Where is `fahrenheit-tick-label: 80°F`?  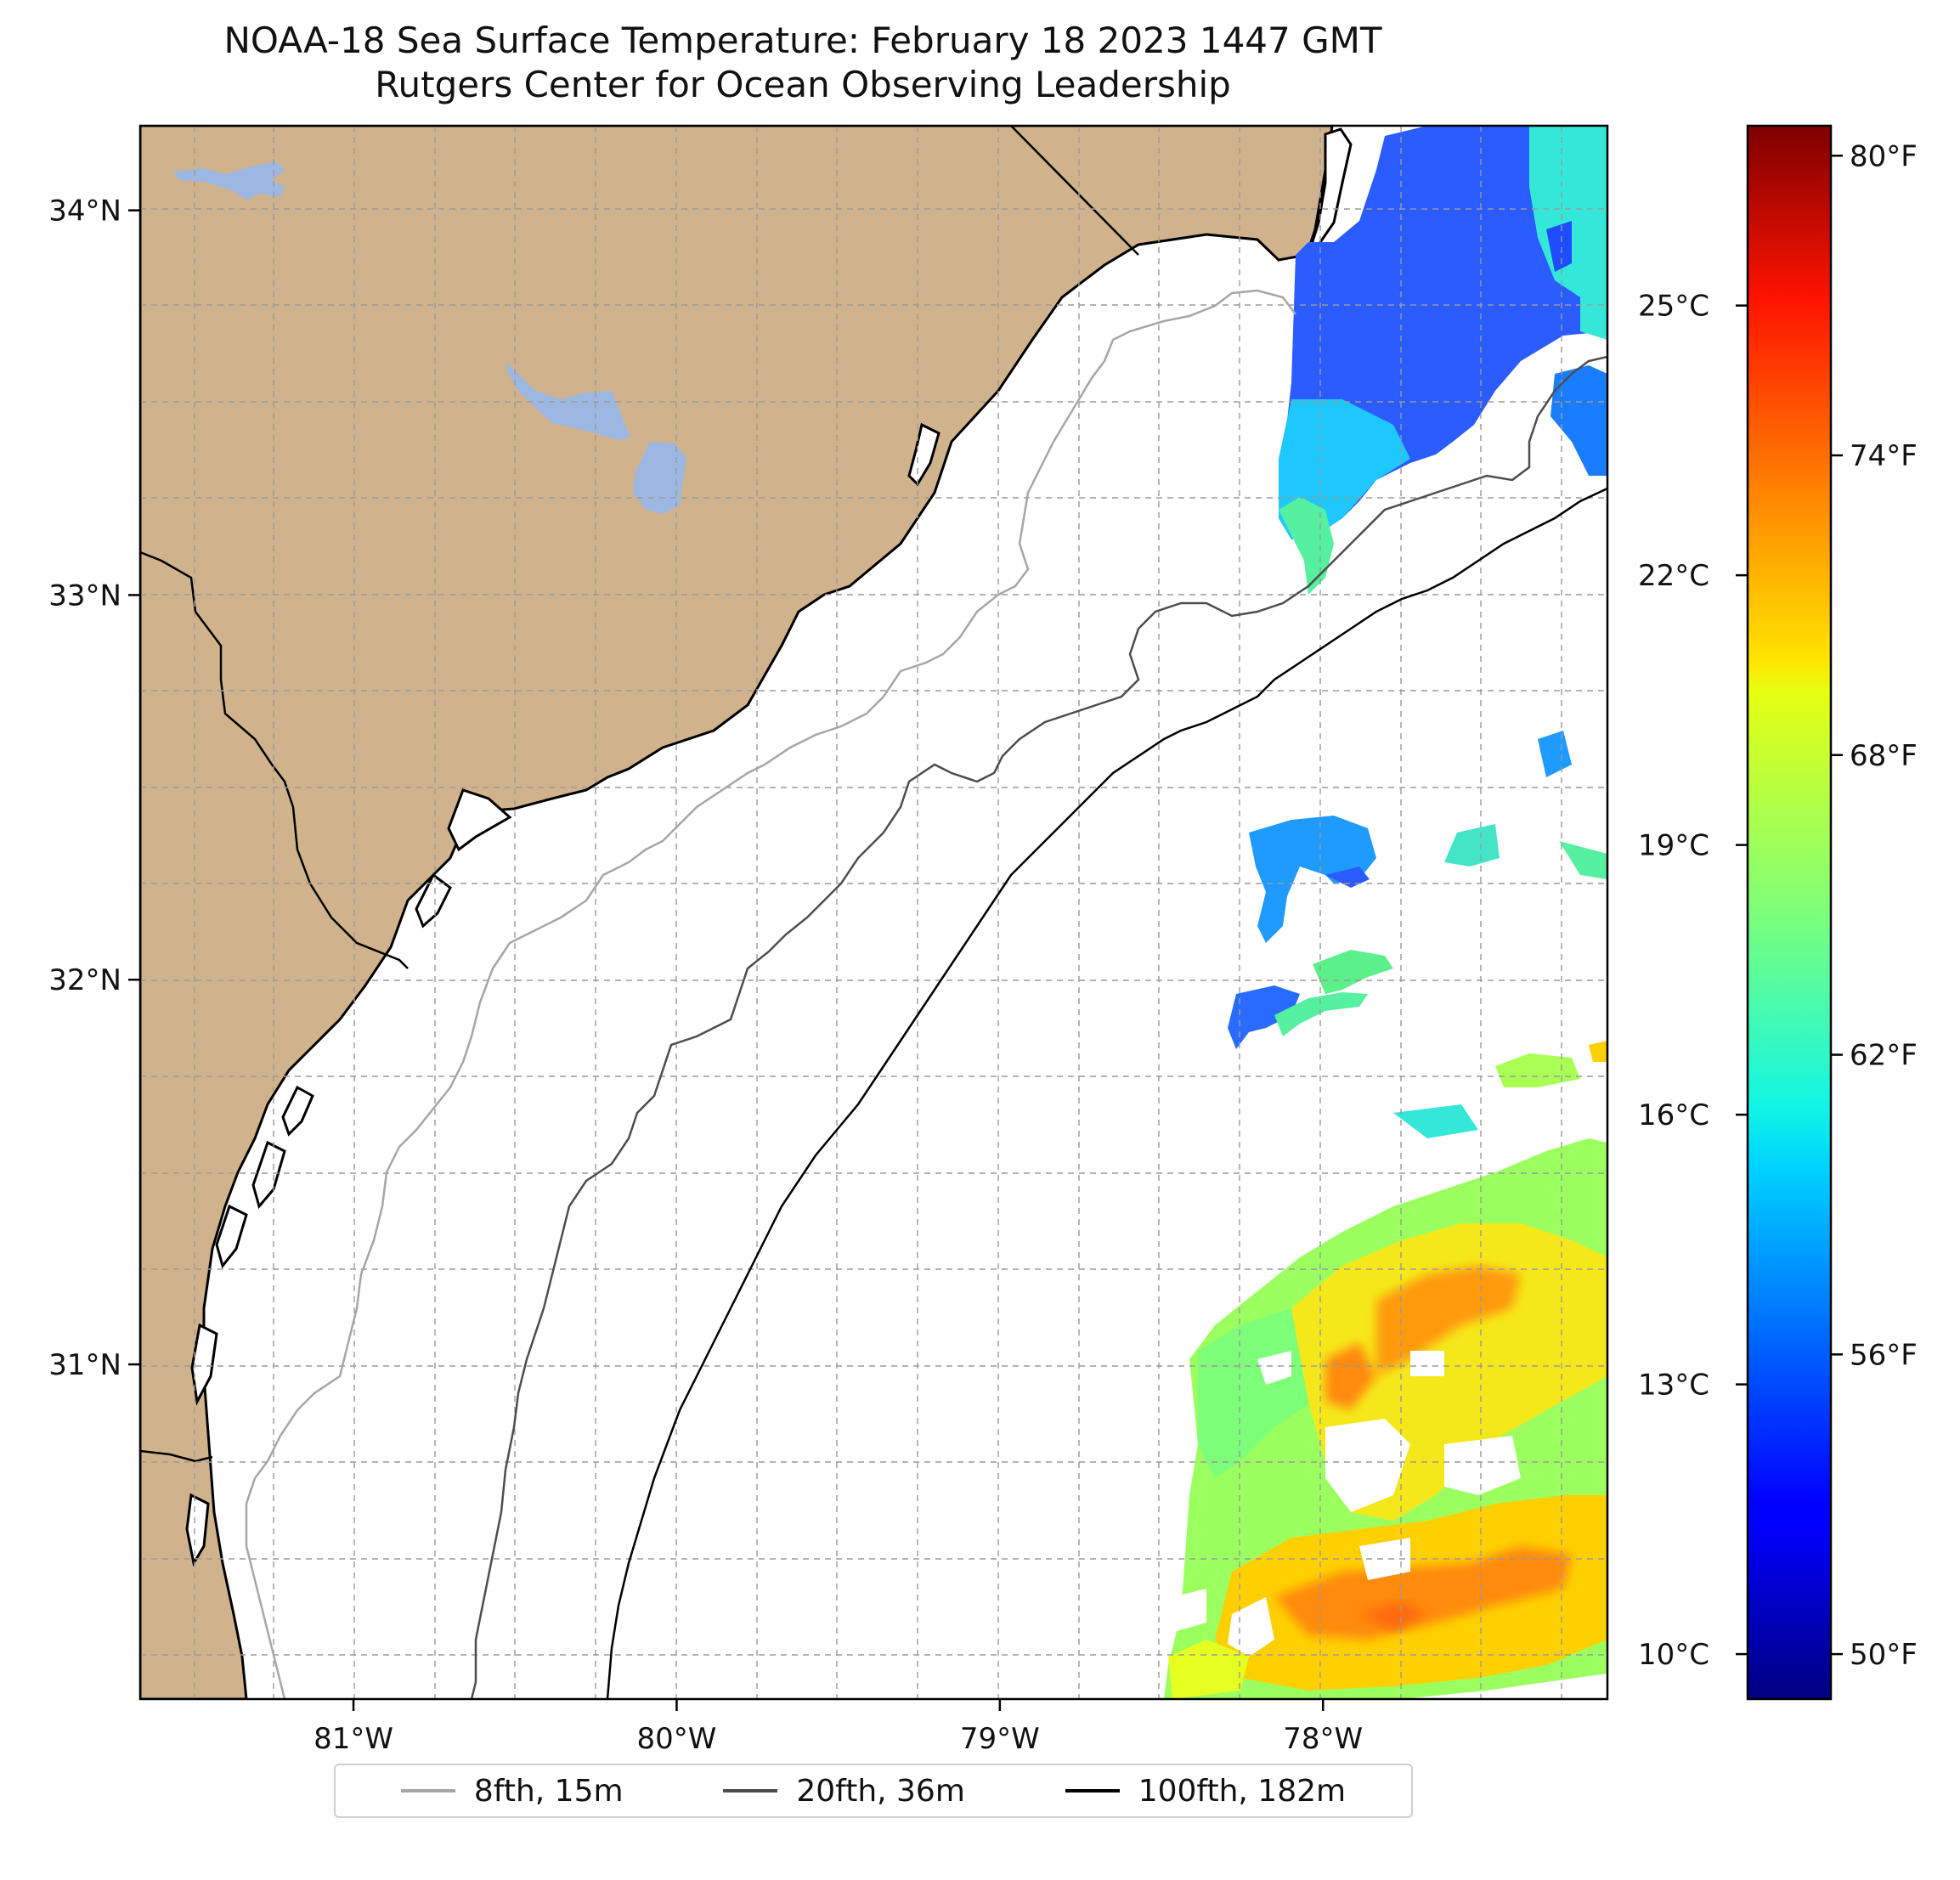
fahrenheit-tick-label: 80°F is located at coordinates (1884, 156).